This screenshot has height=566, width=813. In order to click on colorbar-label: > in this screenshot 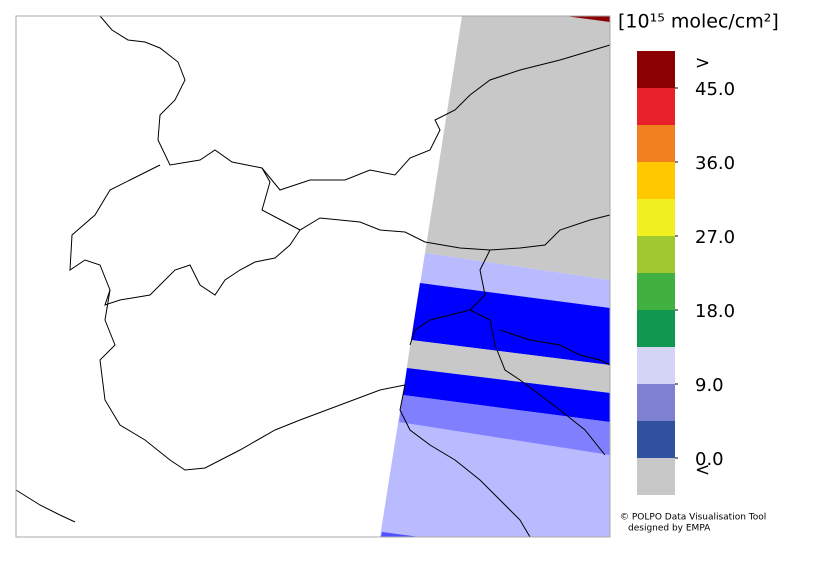, I will do `click(702, 63)`.